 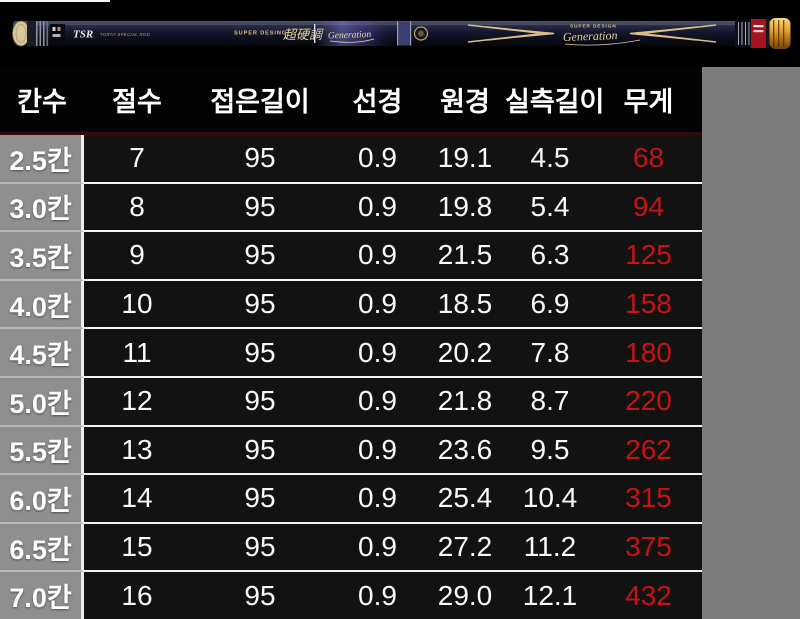 What do you see at coordinates (38, 33) in the screenshot?
I see `rod-left-grip` at bounding box center [38, 33].